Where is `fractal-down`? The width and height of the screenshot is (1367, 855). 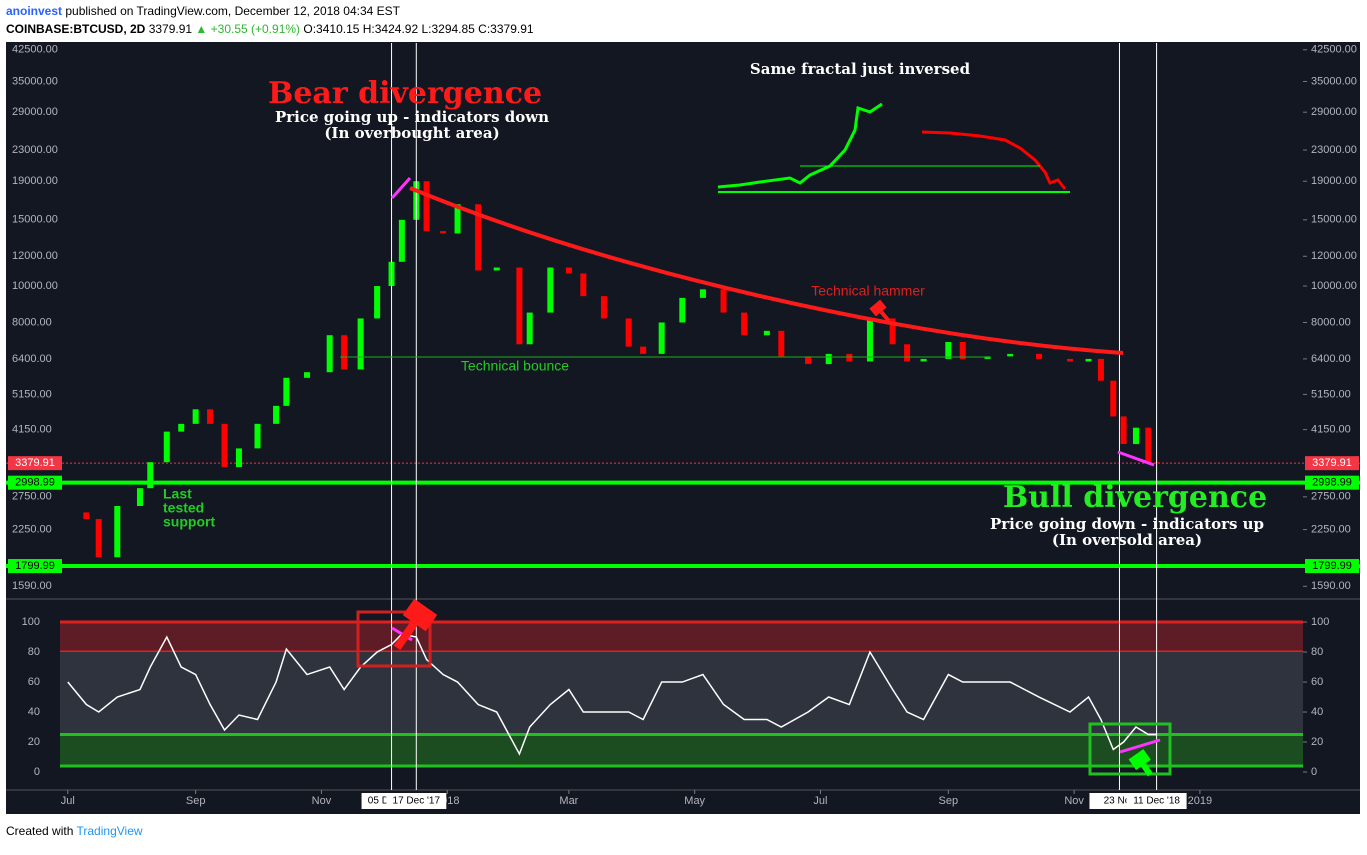 fractal-down is located at coordinates (994, 160).